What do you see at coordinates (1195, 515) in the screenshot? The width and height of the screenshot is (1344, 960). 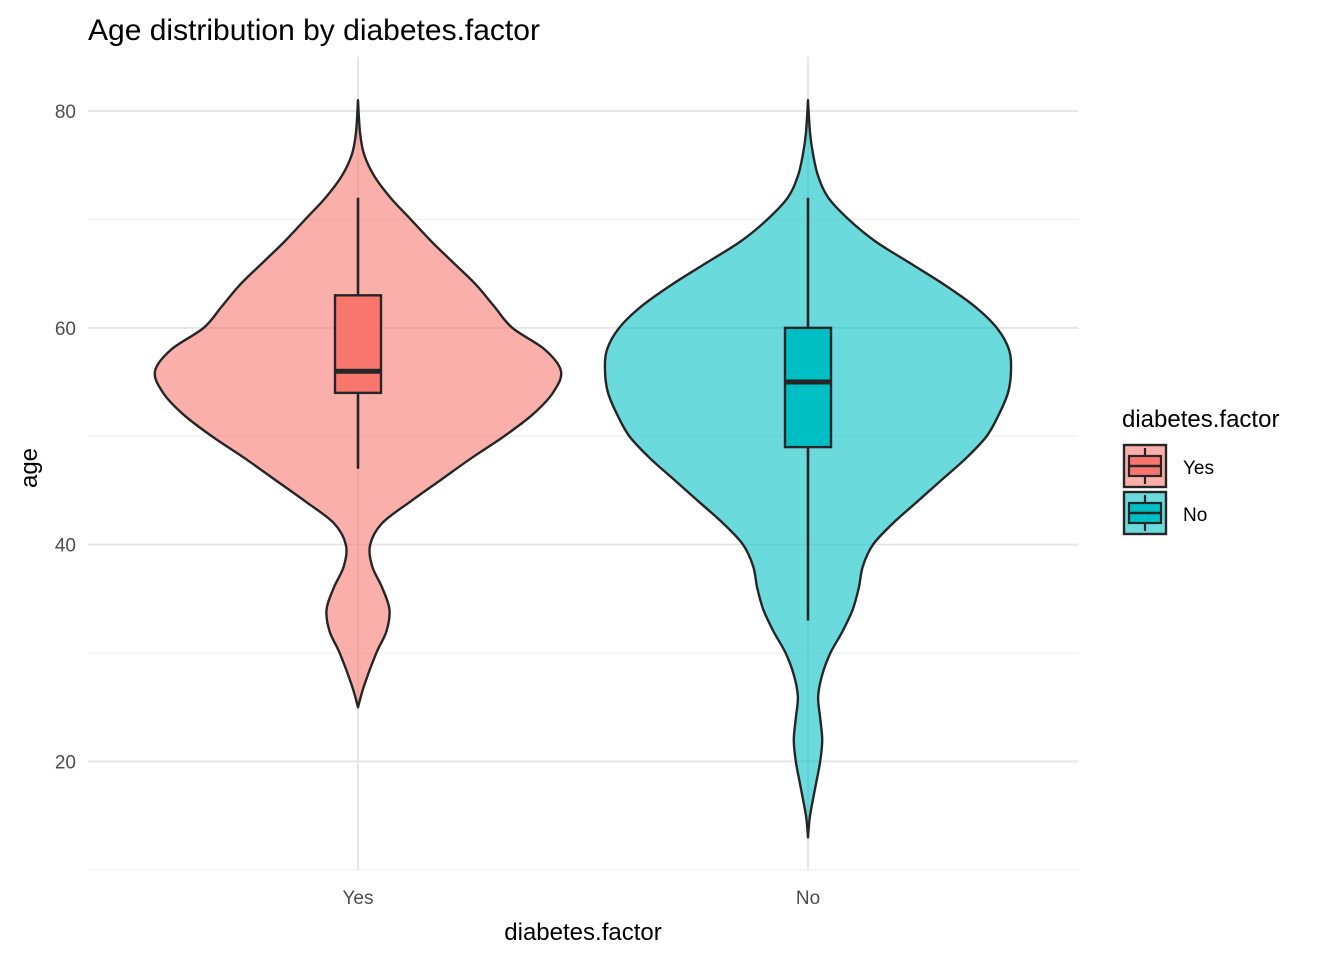 I see `legend-label-no: No` at bounding box center [1195, 515].